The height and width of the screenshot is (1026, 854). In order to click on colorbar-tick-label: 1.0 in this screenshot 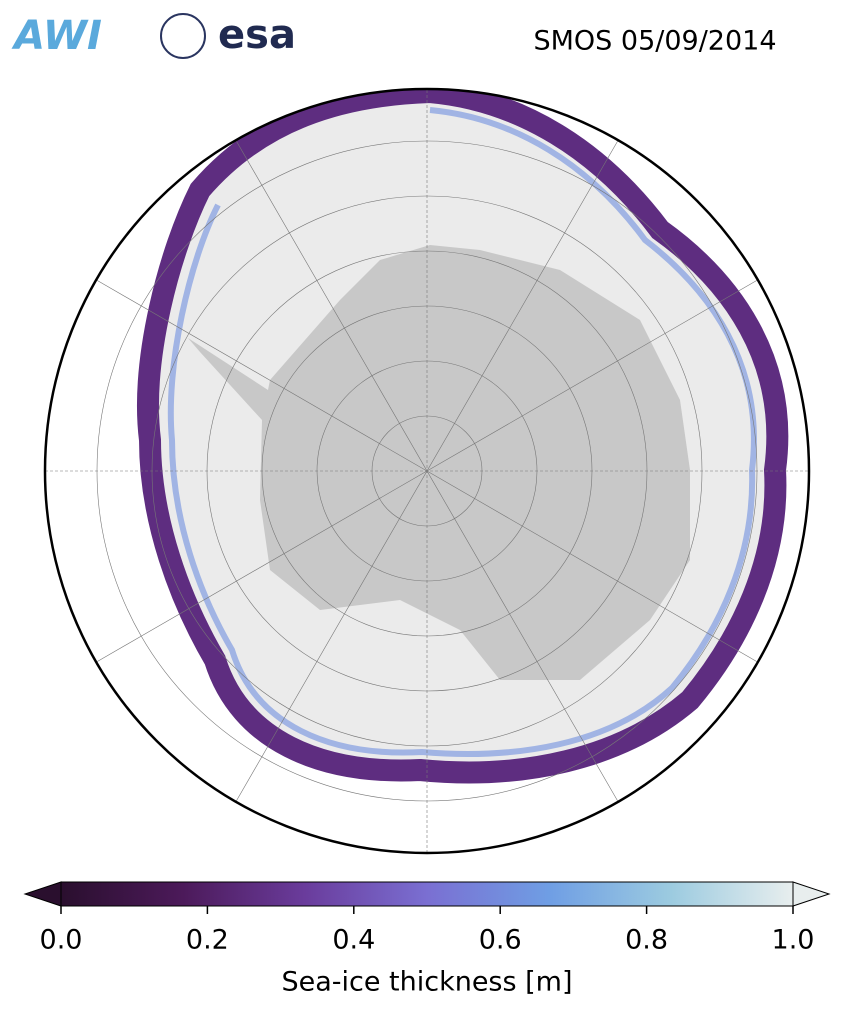, I will do `click(793, 940)`.